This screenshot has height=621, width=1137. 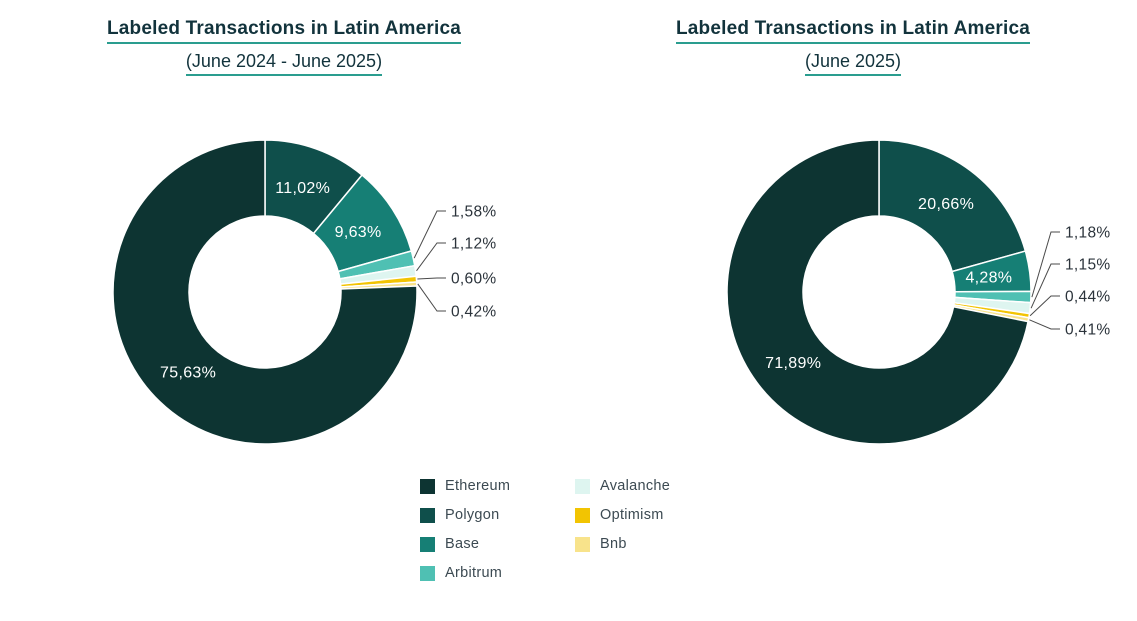 I want to click on legend-item-ethereum: Ethereum, so click(x=472, y=486).